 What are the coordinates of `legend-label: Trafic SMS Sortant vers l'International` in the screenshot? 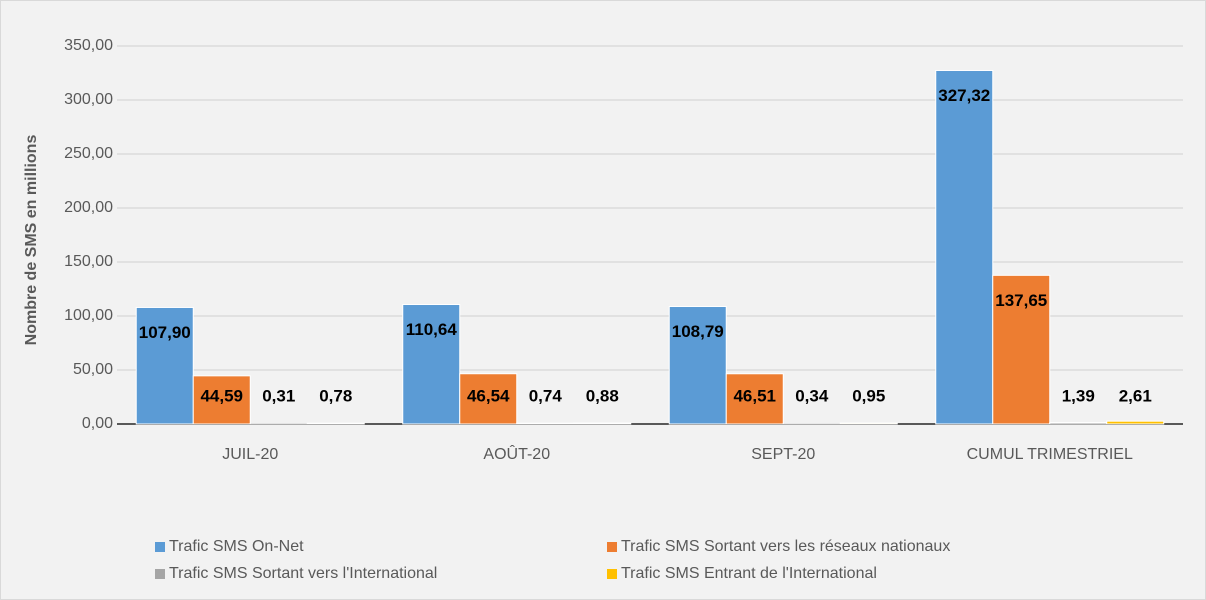 It's located at (303, 573).